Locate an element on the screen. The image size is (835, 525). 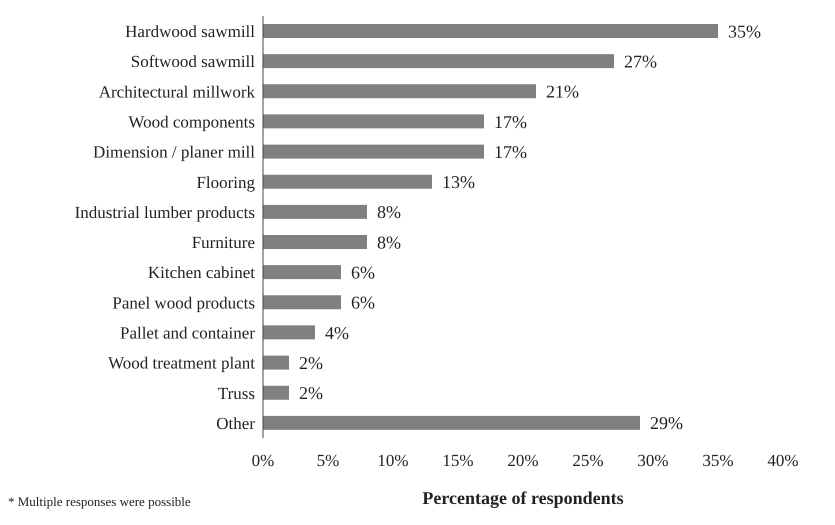
y-tick-label: Industrial lumber products is located at coordinates (164, 212).